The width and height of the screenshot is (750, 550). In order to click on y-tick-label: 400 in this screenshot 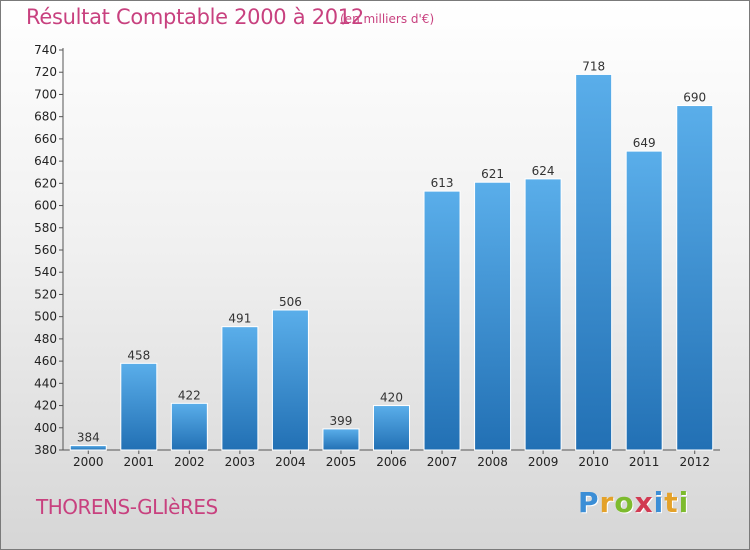, I will do `click(45, 428)`.